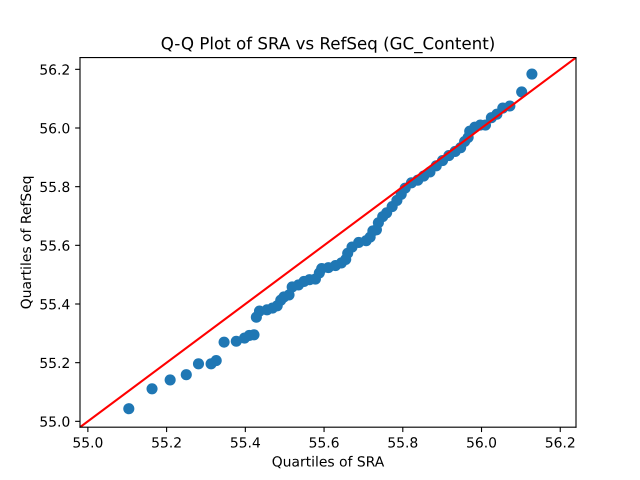  I want to click on x-tick-label: 55.2, so click(166, 442).